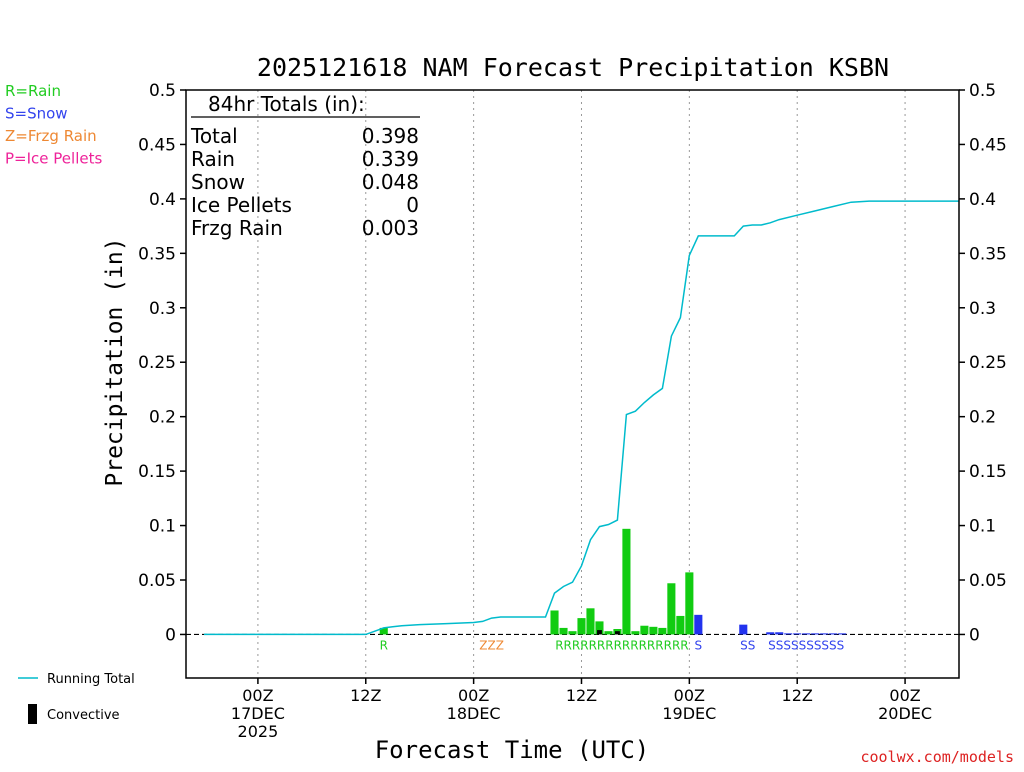 This screenshot has width=1024, height=772. What do you see at coordinates (218, 182) in the screenshot?
I see `totals-row-label: Snow` at bounding box center [218, 182].